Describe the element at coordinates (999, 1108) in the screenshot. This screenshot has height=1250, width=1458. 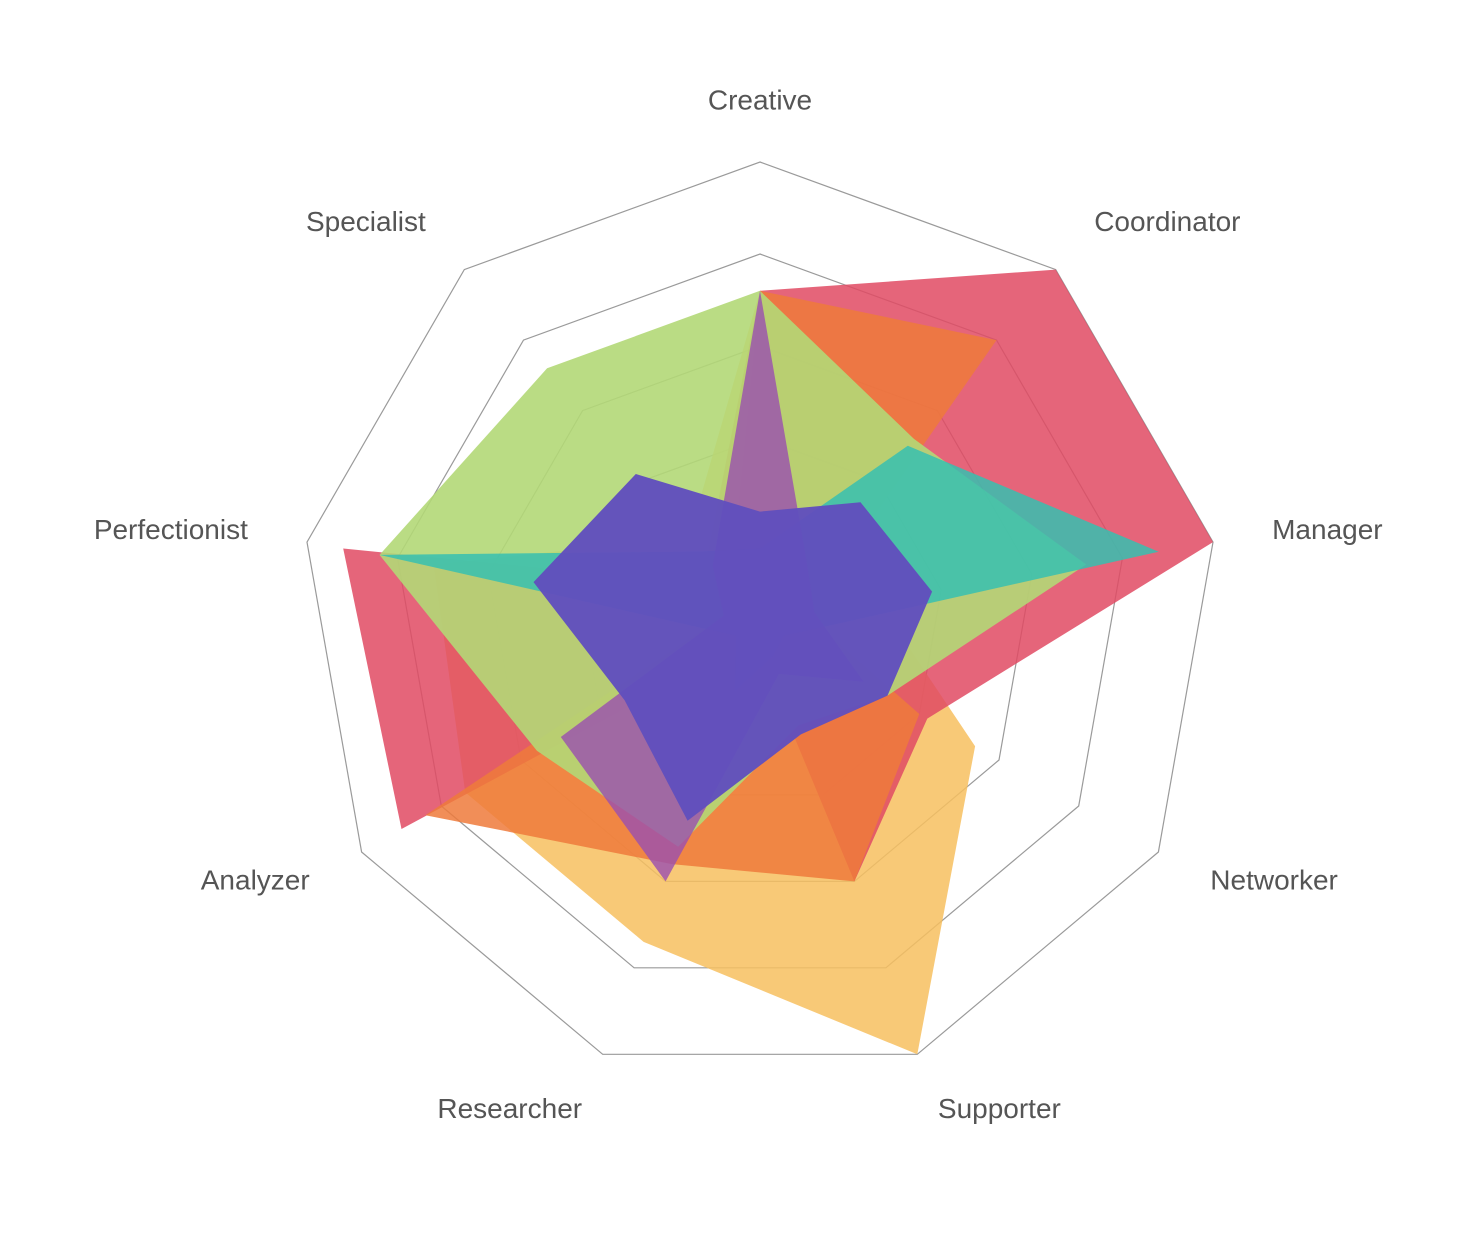
I see `axis-label-supporter: Supporter` at that location.